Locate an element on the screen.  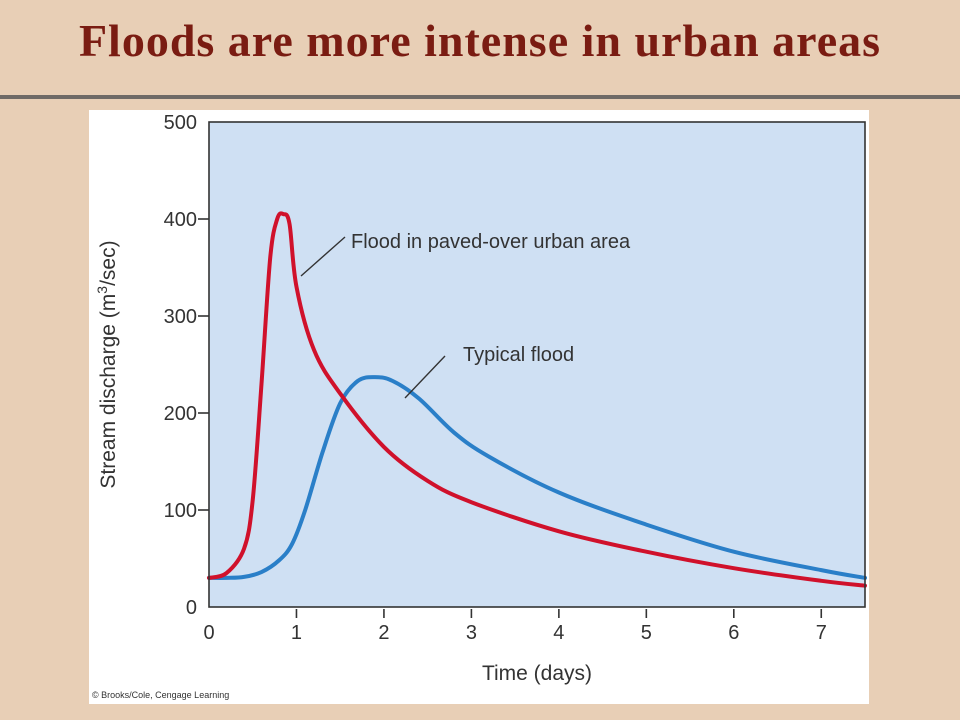
x-axis-tick-labels: 0 1 2 3 4 5 6 7 is located at coordinates (514, 633).